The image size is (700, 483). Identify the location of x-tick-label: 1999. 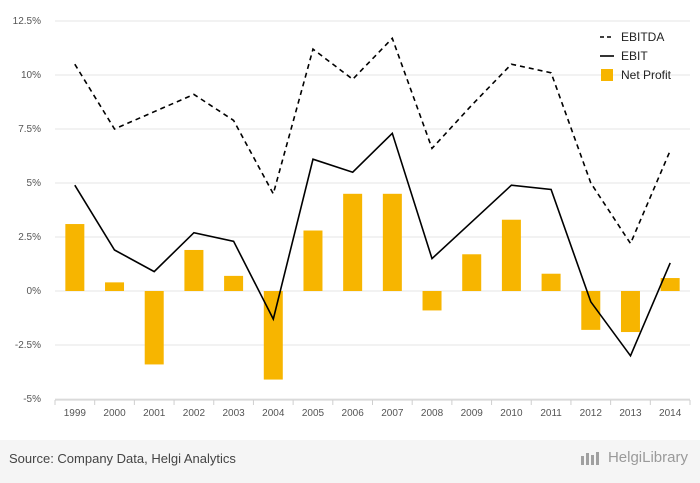
(75, 413).